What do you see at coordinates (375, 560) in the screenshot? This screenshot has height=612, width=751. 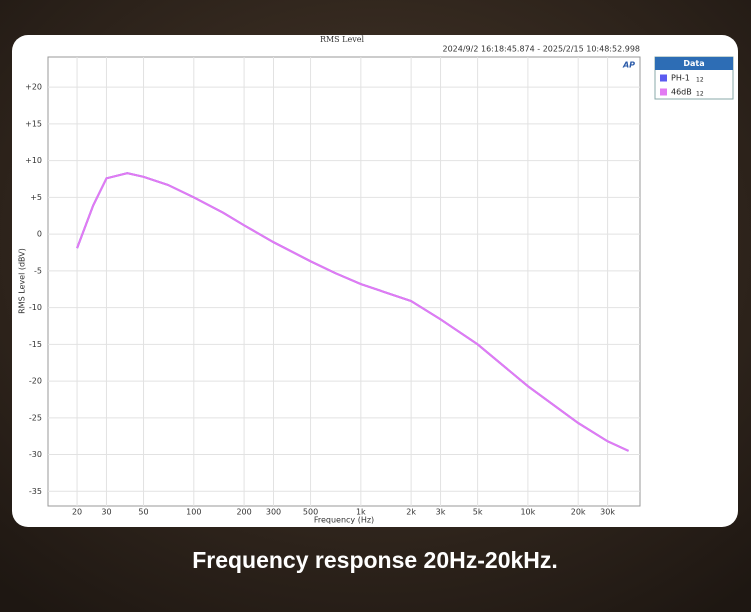 I see `caption: Frequency response 20Hz-20kHz.` at bounding box center [375, 560].